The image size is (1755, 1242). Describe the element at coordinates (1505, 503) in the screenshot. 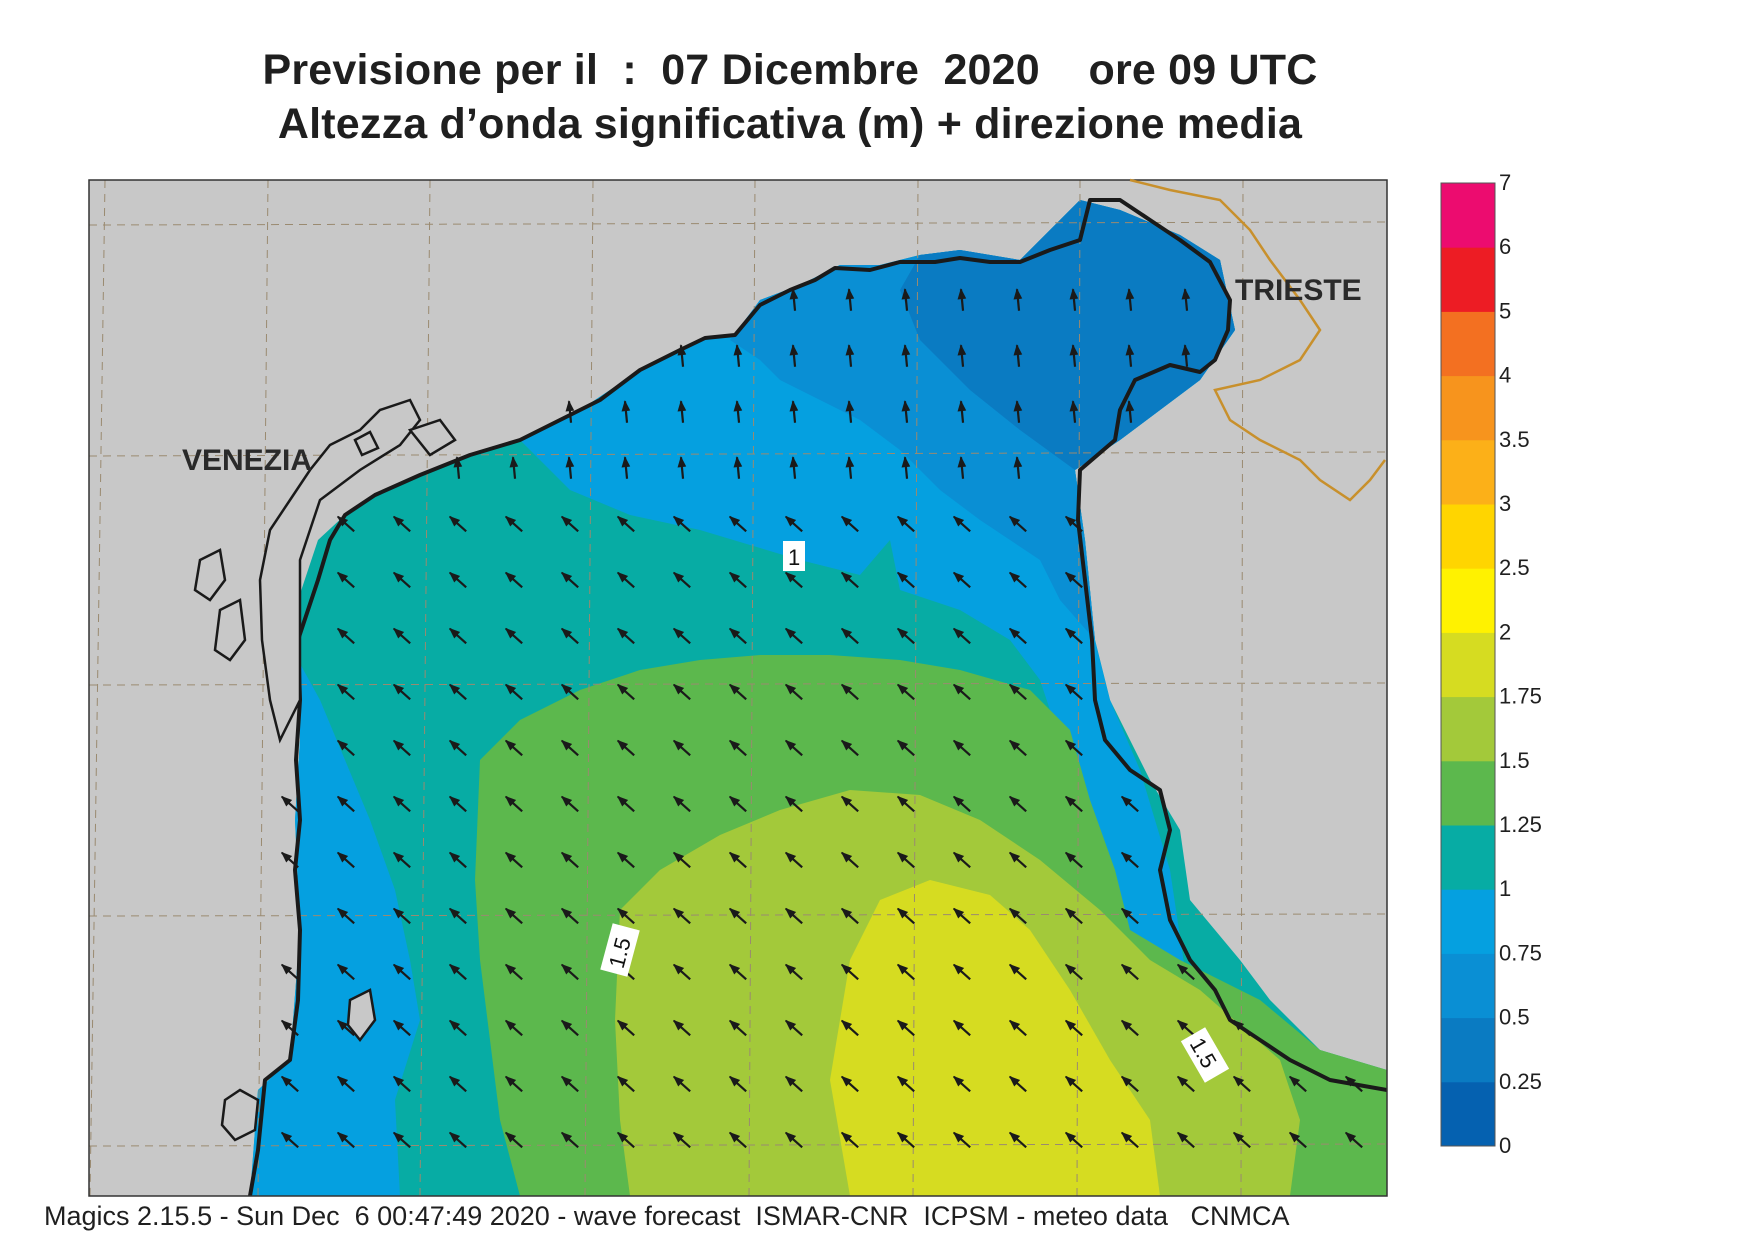

I see `legend-tick-label: 3` at that location.